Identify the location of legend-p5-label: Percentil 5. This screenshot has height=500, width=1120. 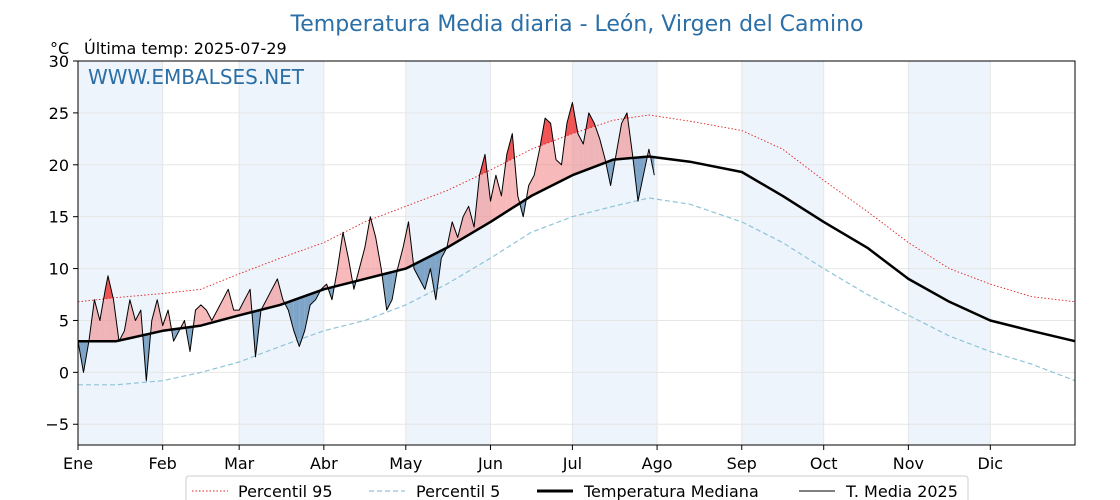
(458, 491).